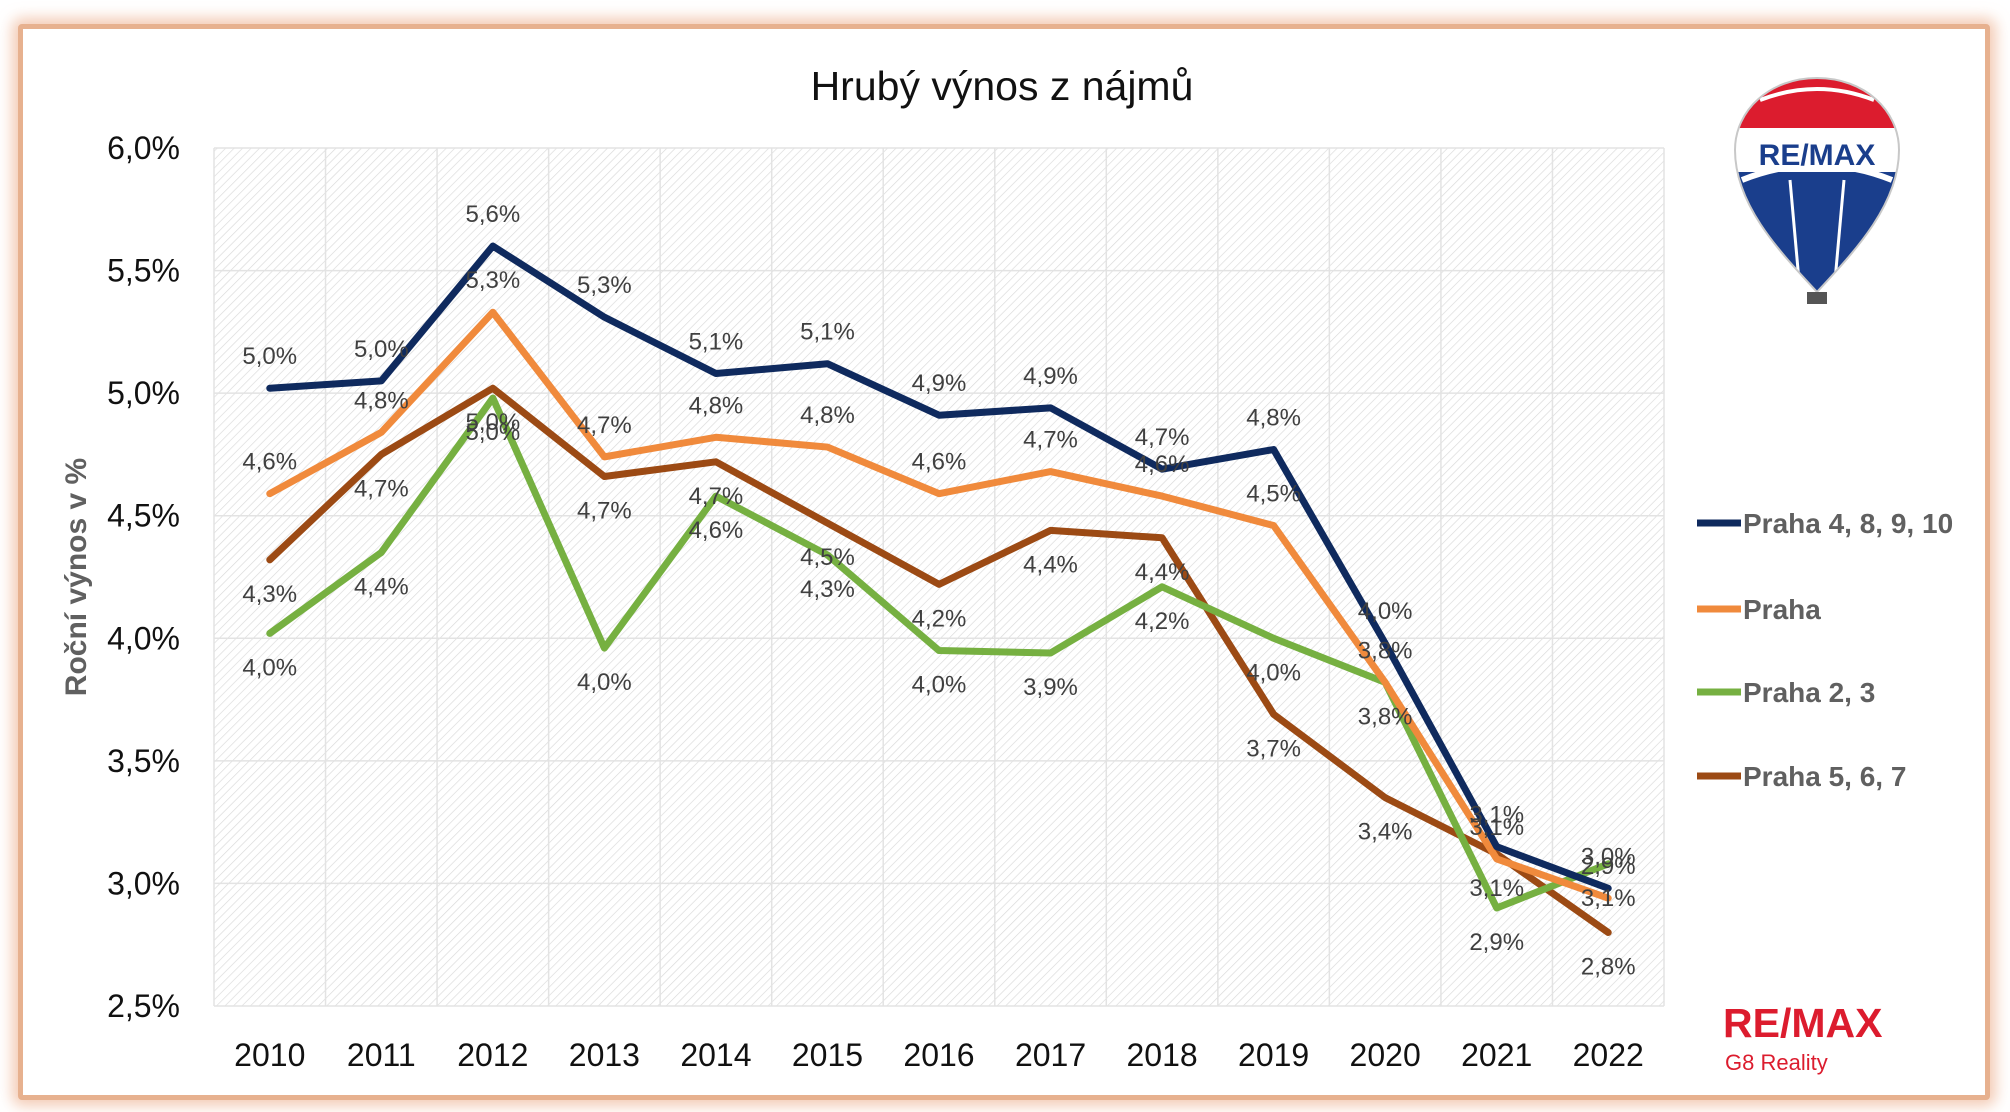  What do you see at coordinates (1608, 856) in the screenshot?
I see `data-label: 3,0%` at bounding box center [1608, 856].